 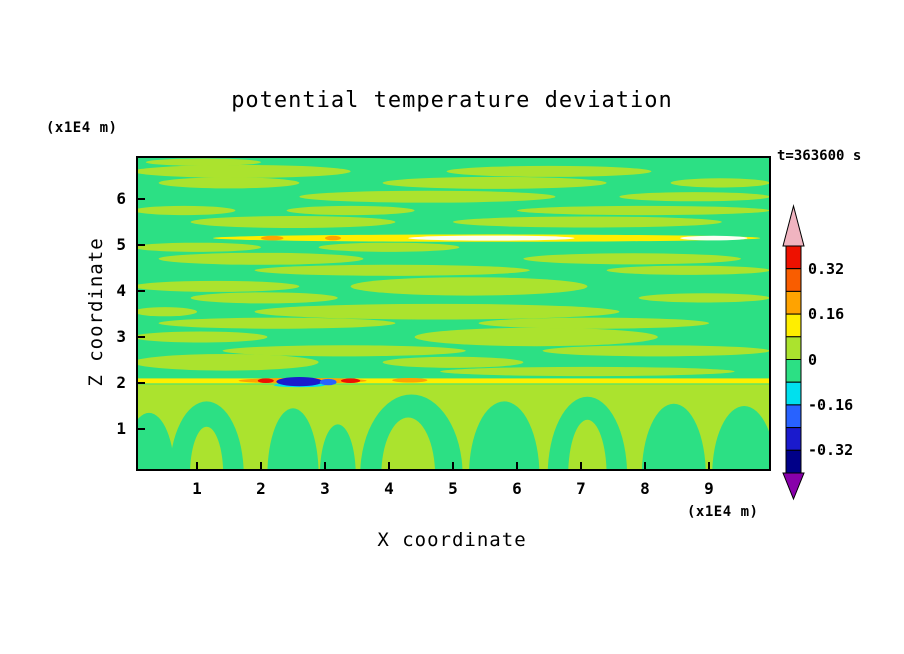 I want to click on x-axis-label: X coordinate, so click(x=452, y=540).